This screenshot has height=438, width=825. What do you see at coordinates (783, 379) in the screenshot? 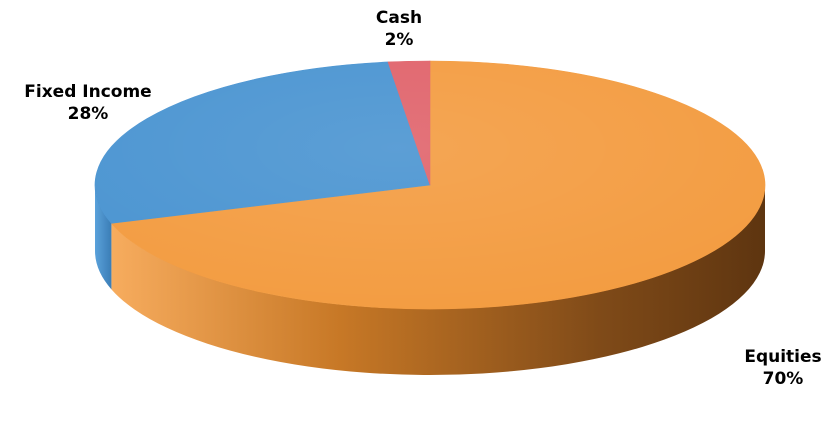
I see `value-label-equities: 70%` at bounding box center [783, 379].